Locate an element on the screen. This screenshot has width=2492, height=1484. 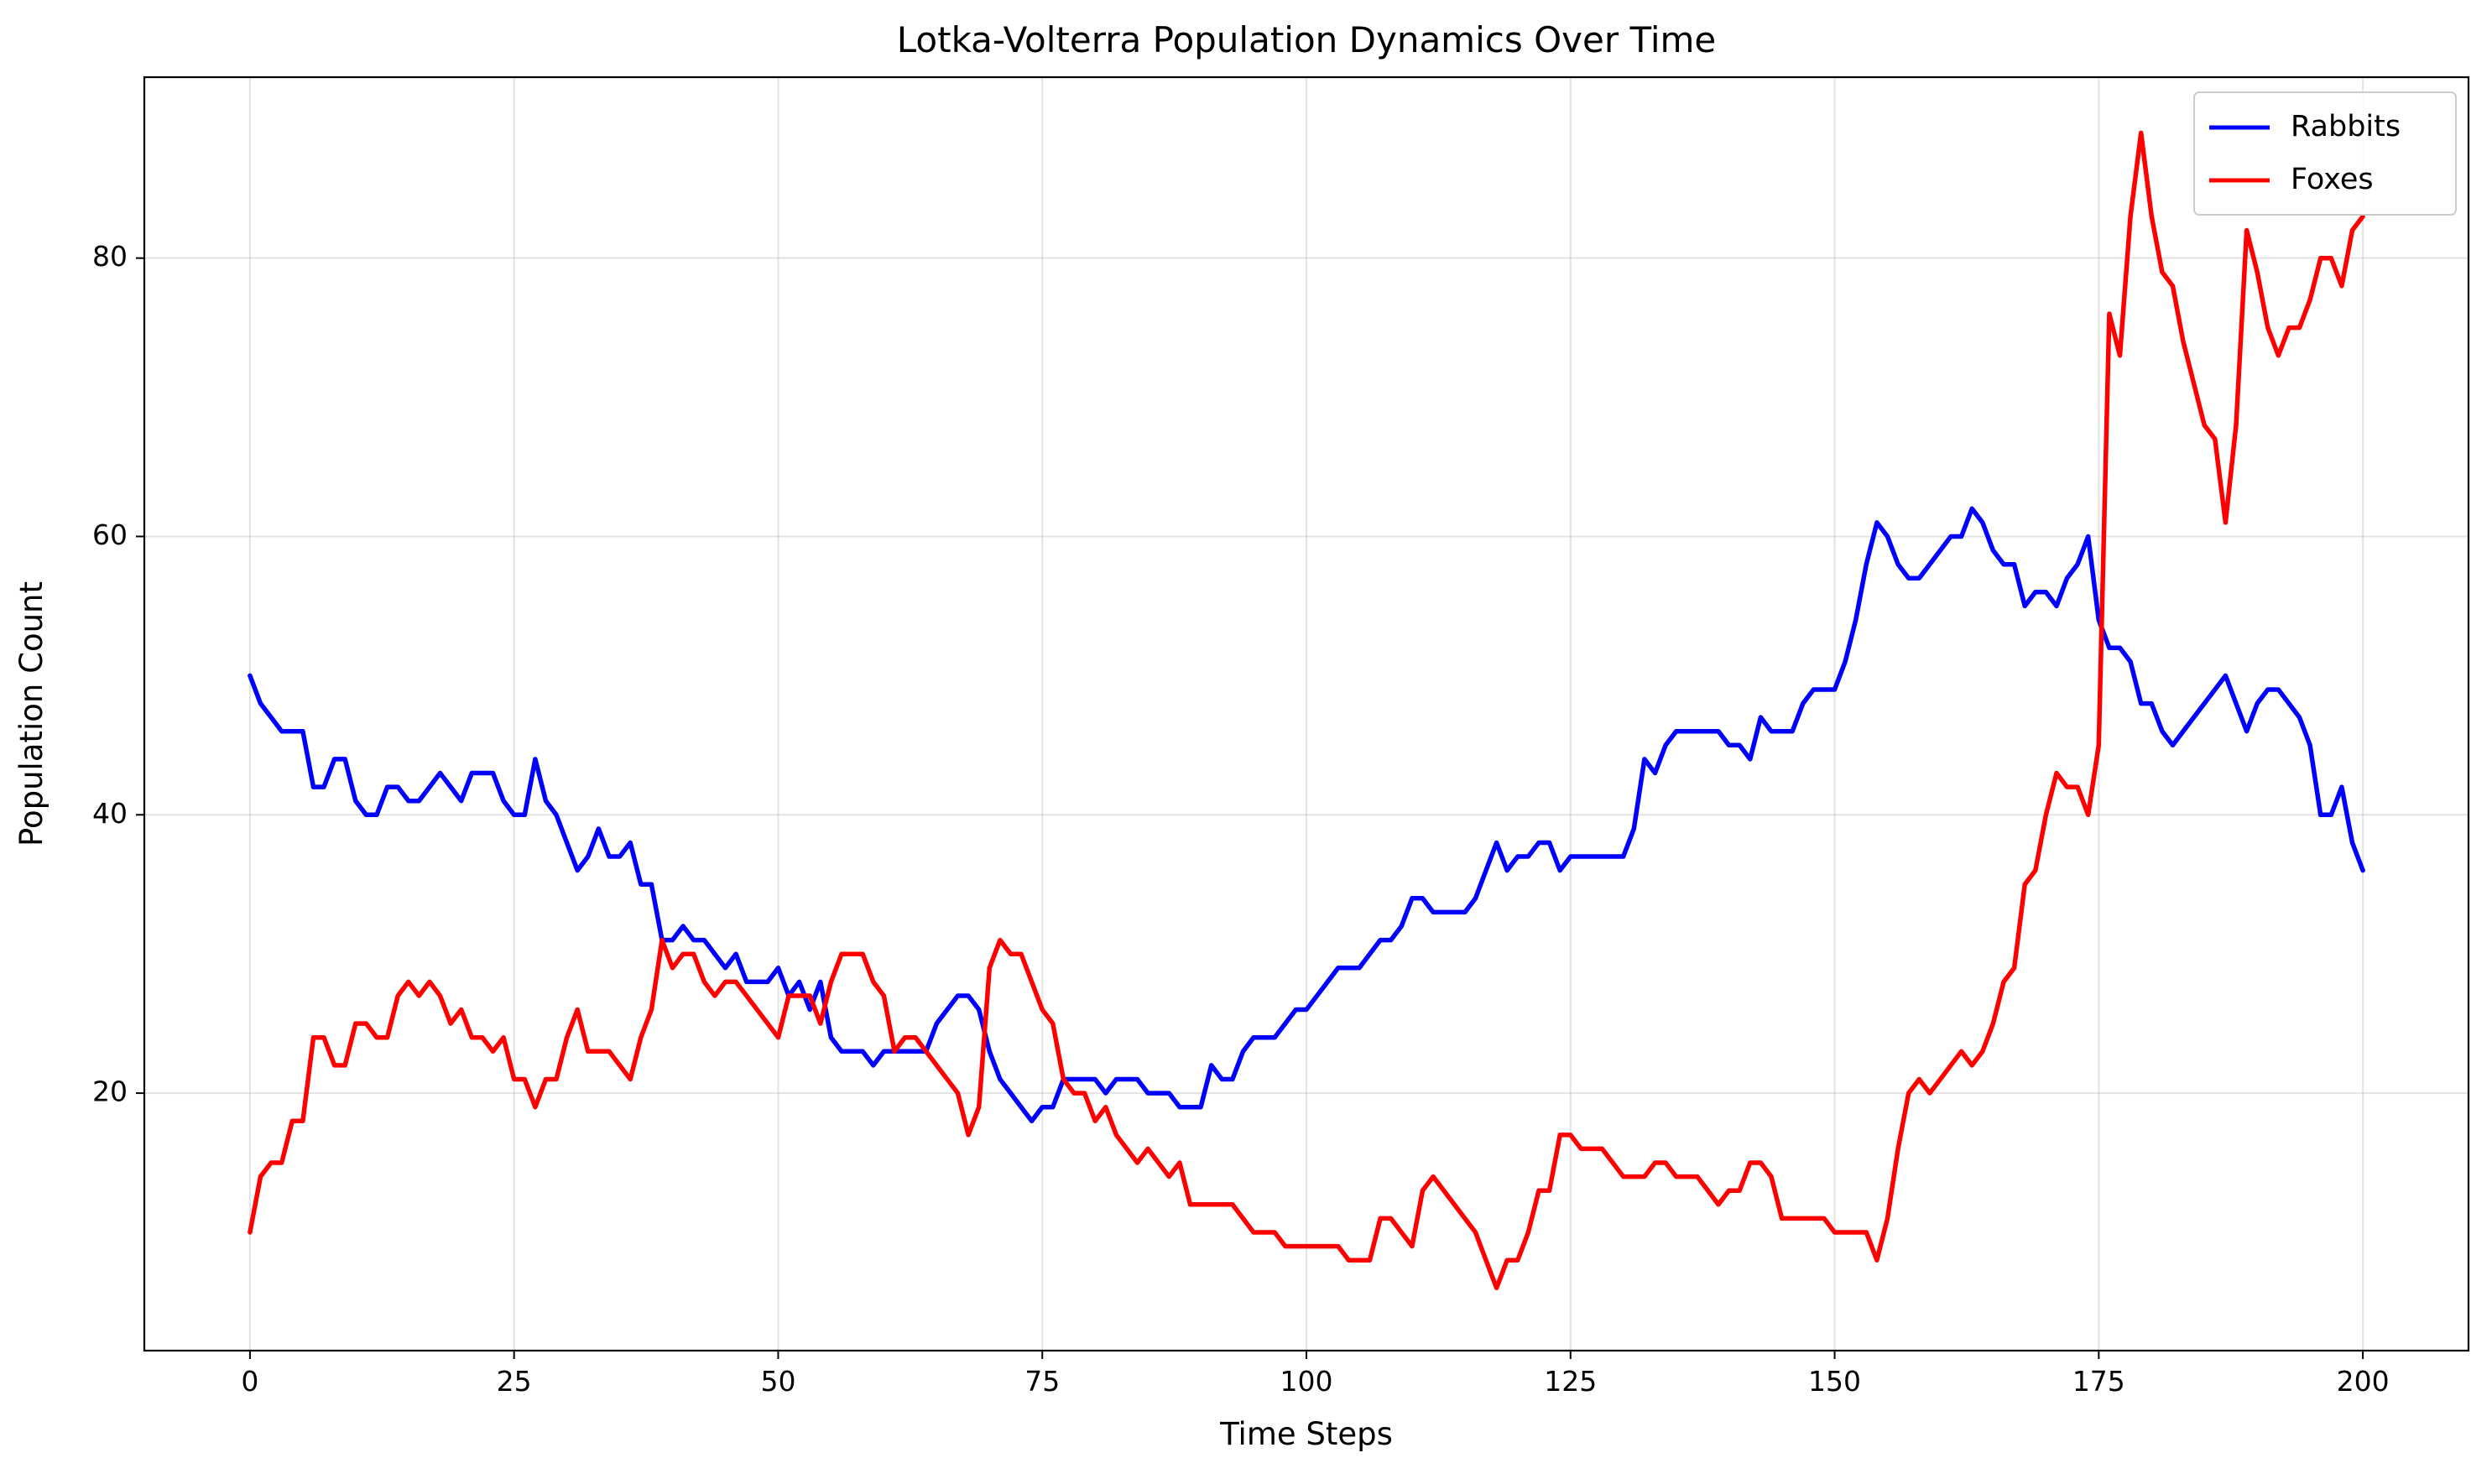
y-tick-label: 40 is located at coordinates (110, 813).